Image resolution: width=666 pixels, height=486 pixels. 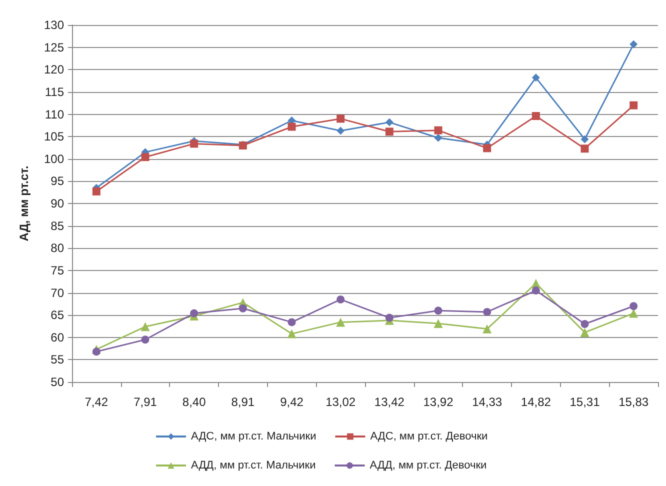 I want to click on y-tick-label: 85, so click(x=57, y=225).